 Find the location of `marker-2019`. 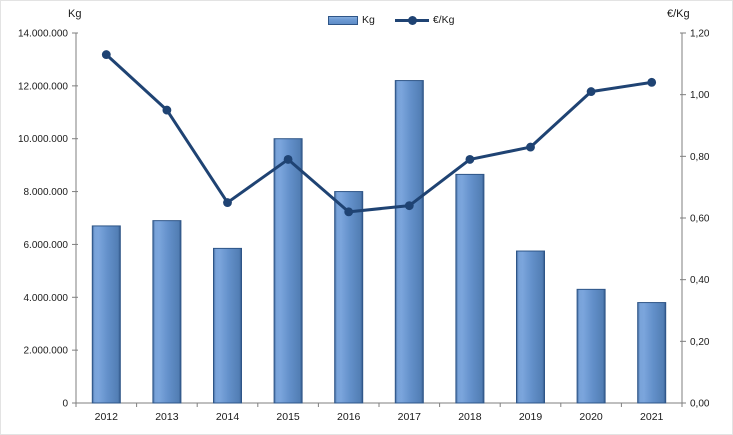

marker-2019 is located at coordinates (530, 147).